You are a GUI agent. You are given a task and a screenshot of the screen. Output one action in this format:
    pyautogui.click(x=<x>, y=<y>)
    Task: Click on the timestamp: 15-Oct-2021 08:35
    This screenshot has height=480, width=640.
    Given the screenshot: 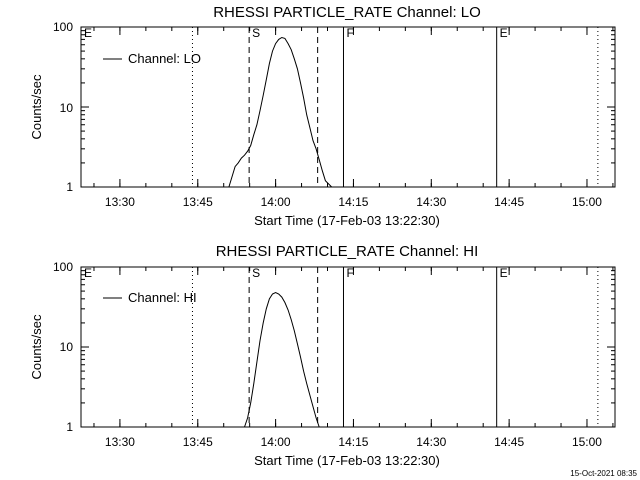 What is the action you would take?
    pyautogui.click(x=603, y=473)
    